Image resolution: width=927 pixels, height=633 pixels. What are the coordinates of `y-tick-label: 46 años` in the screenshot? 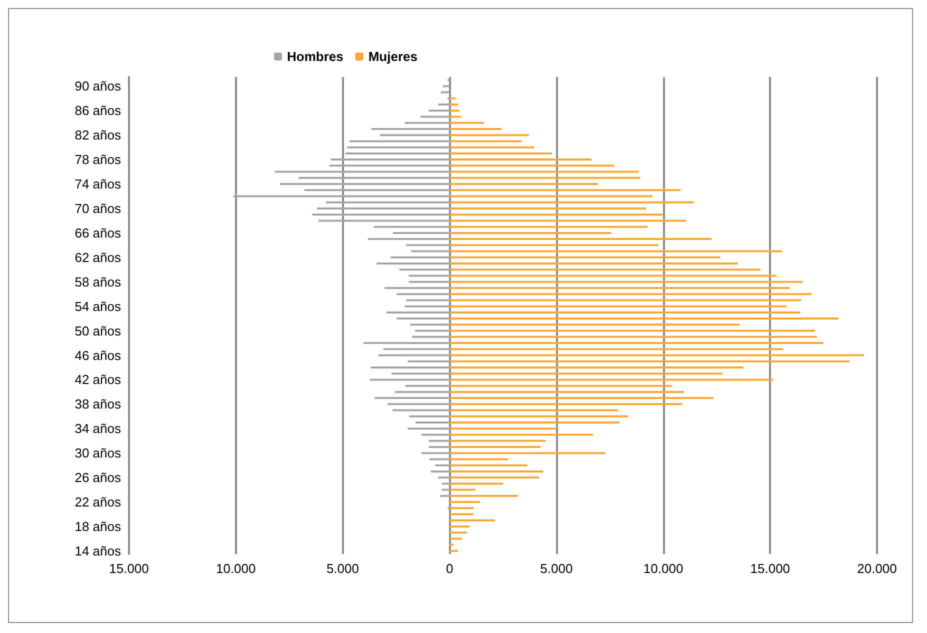 It's located at (98, 355).